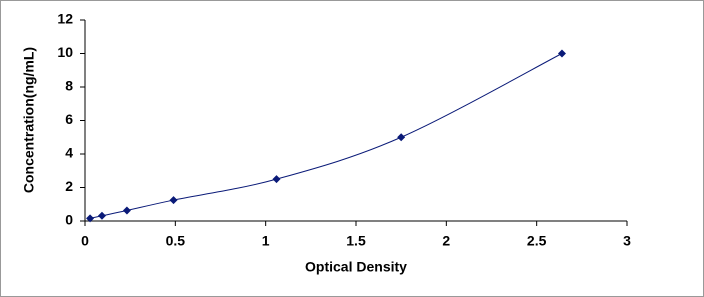  Describe the element at coordinates (65, 52) in the screenshot. I see `y-tick-label: 10` at that location.